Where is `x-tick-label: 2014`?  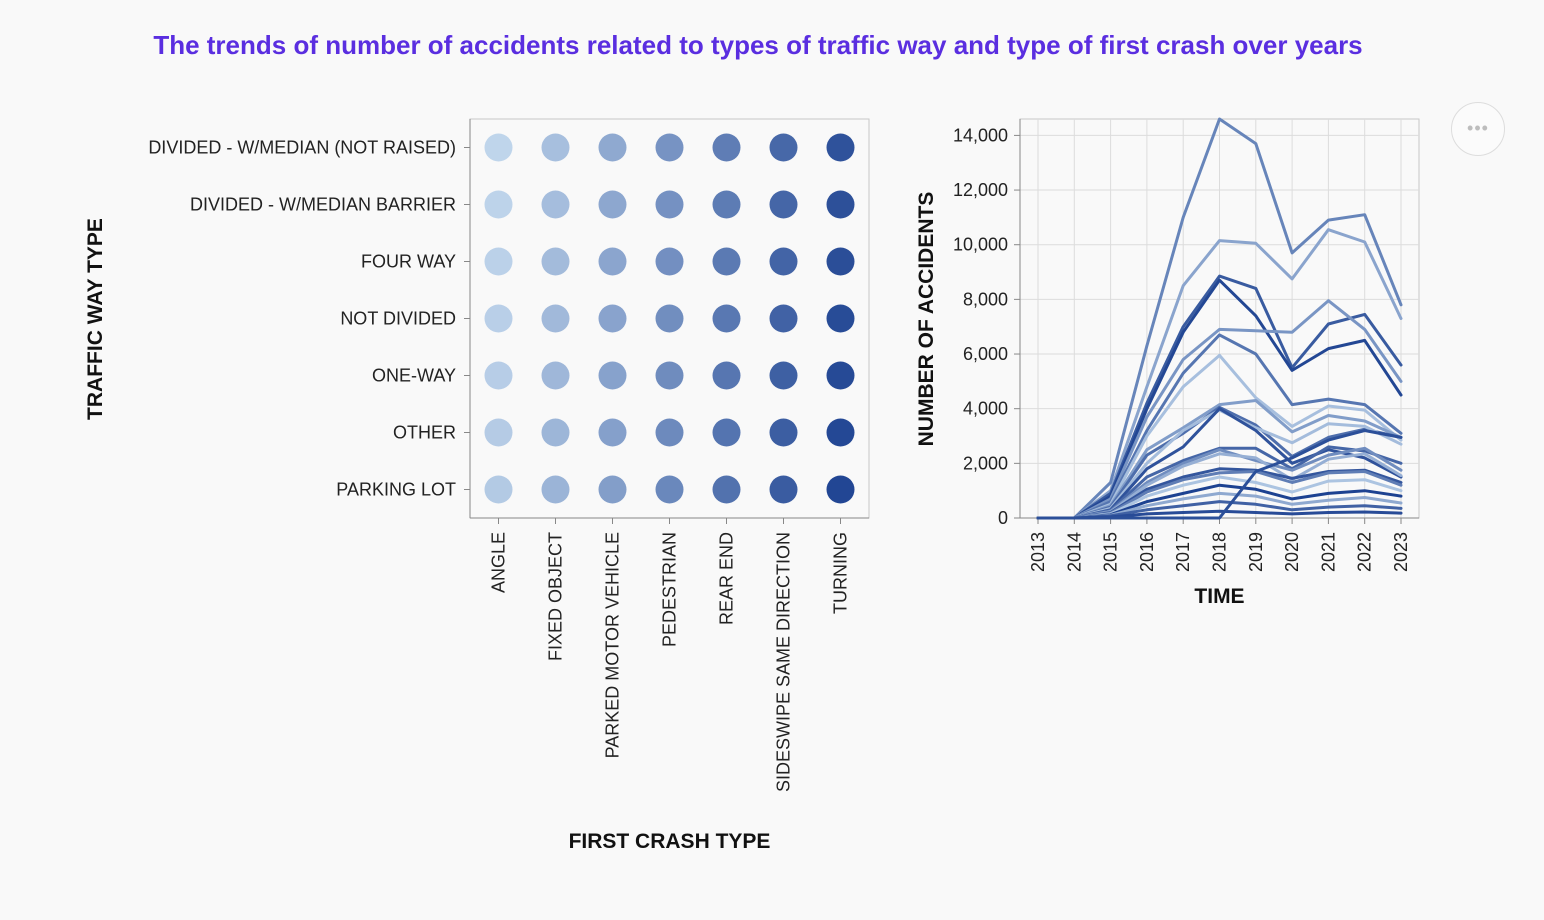
x-tick-label: 2014 is located at coordinates (1074, 552).